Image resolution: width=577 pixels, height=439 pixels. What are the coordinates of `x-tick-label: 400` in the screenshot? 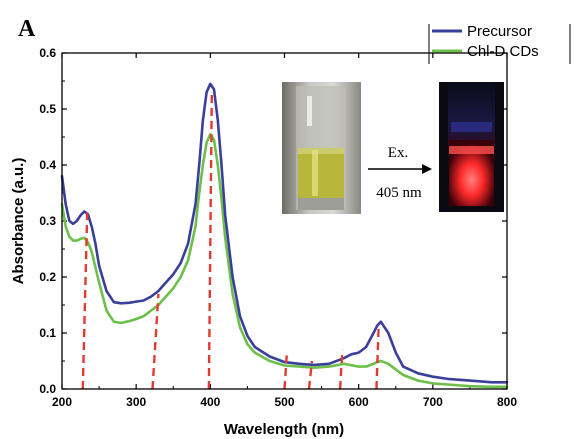 It's located at (210, 402).